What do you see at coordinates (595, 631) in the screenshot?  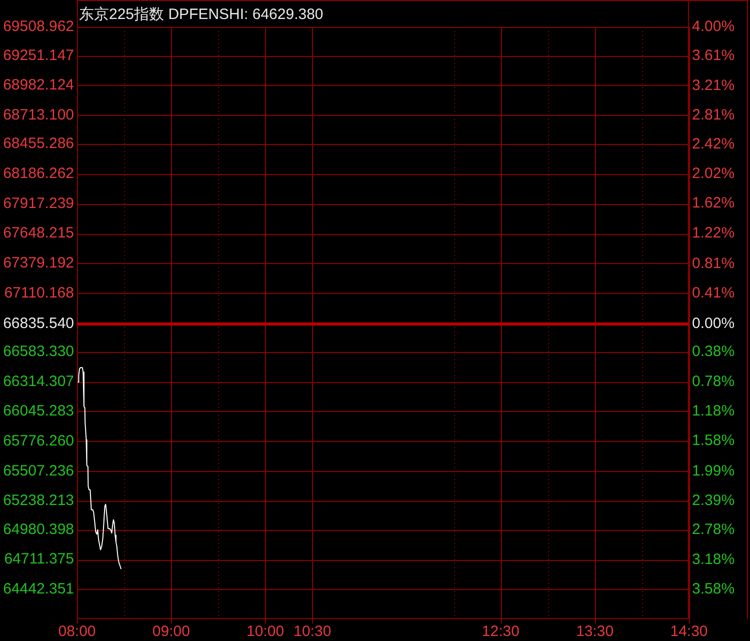 I see `x-tick-label: 13:30` at bounding box center [595, 631].